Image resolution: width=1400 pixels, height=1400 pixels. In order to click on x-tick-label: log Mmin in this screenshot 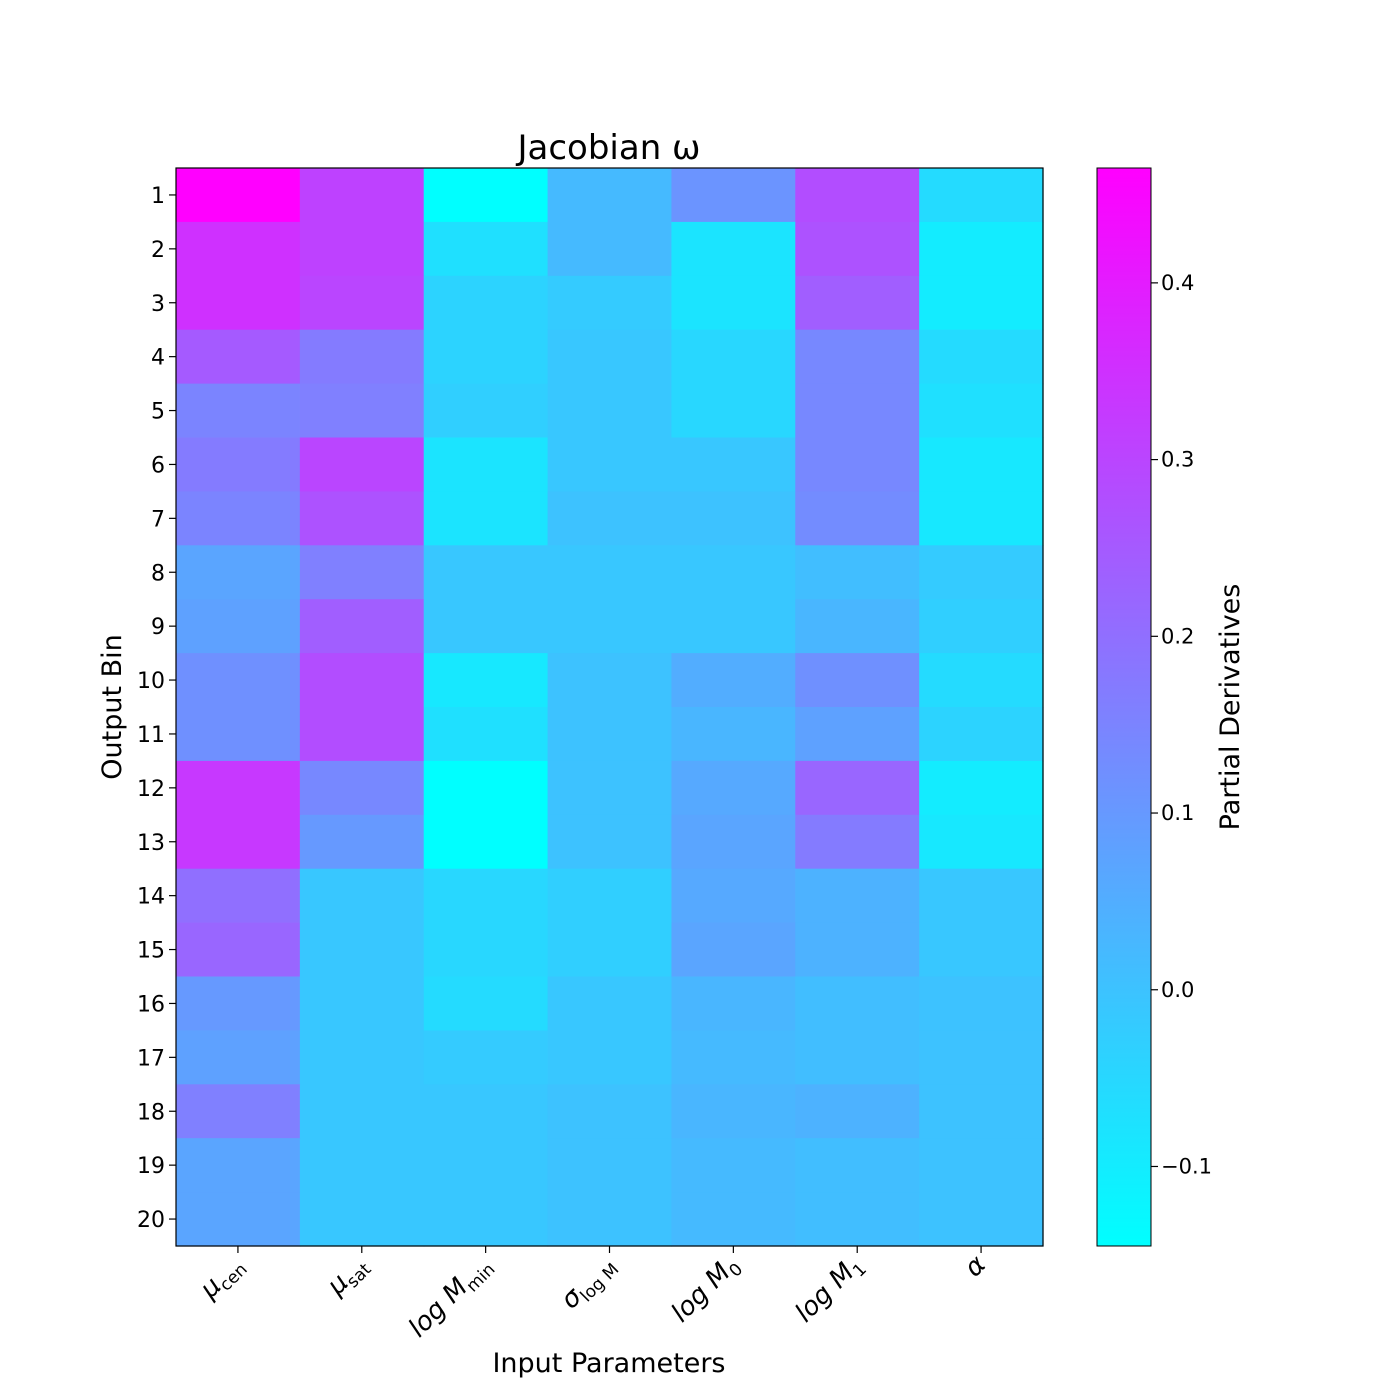, I will do `click(451, 1298)`.